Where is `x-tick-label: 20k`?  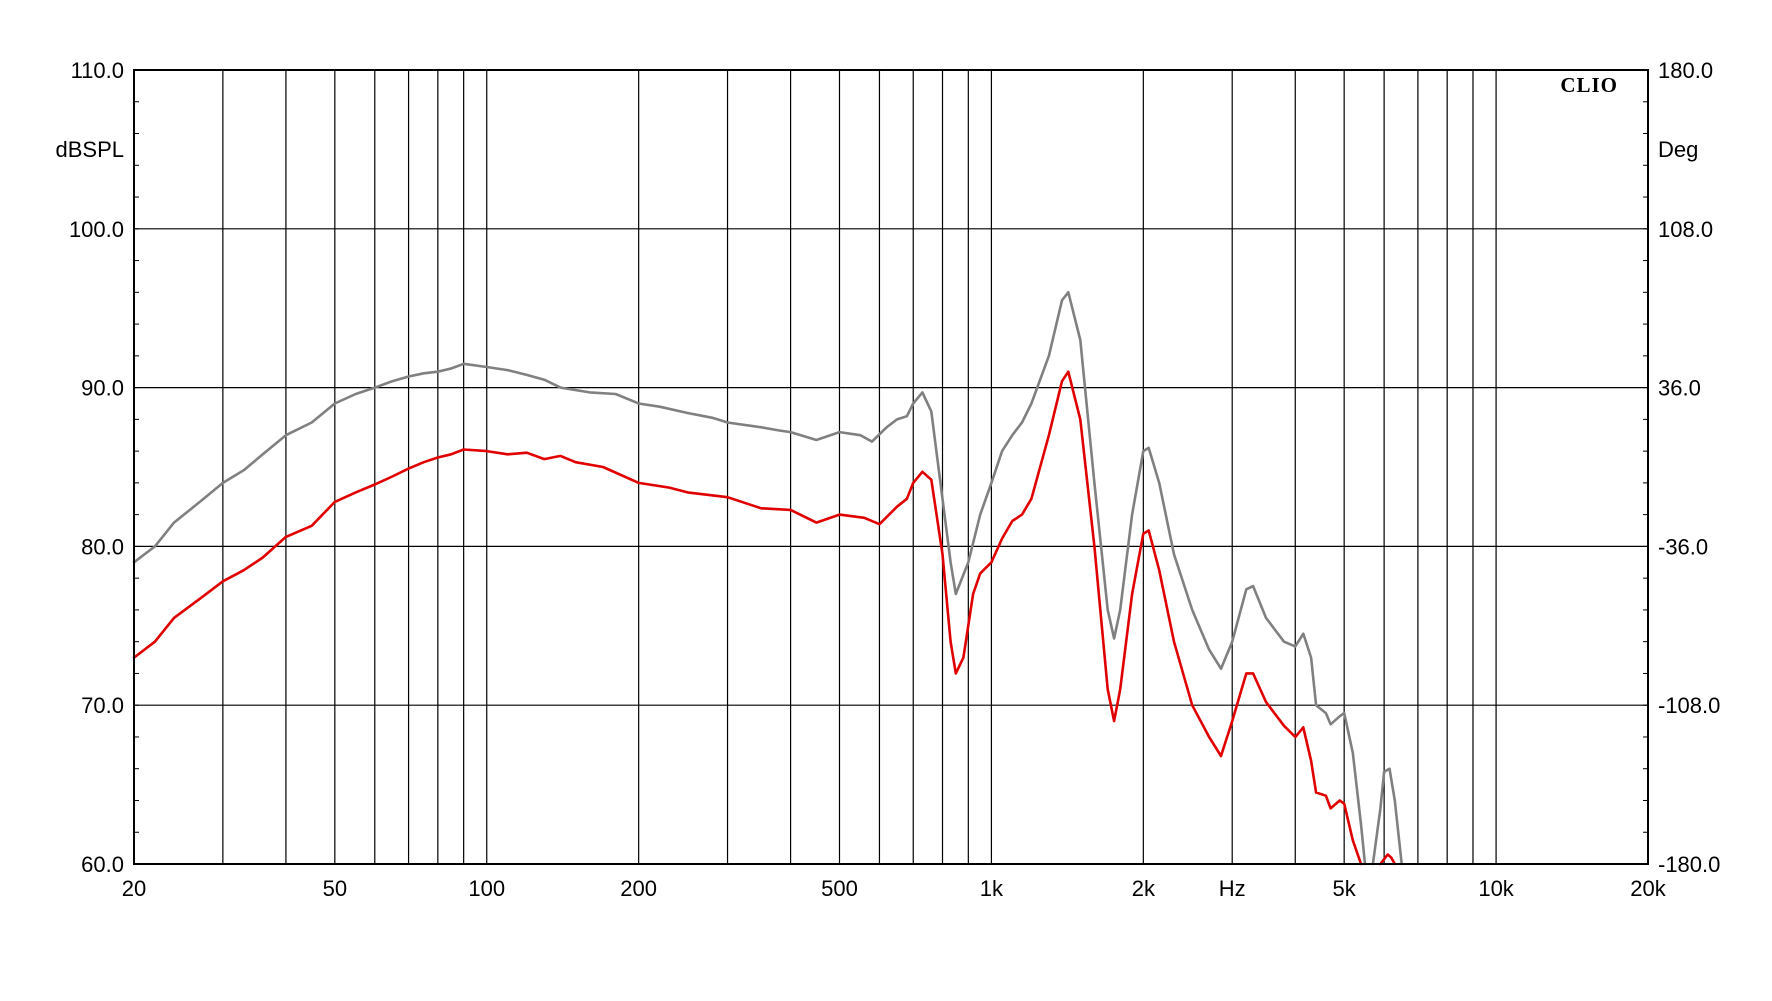 x-tick-label: 20k is located at coordinates (1648, 888).